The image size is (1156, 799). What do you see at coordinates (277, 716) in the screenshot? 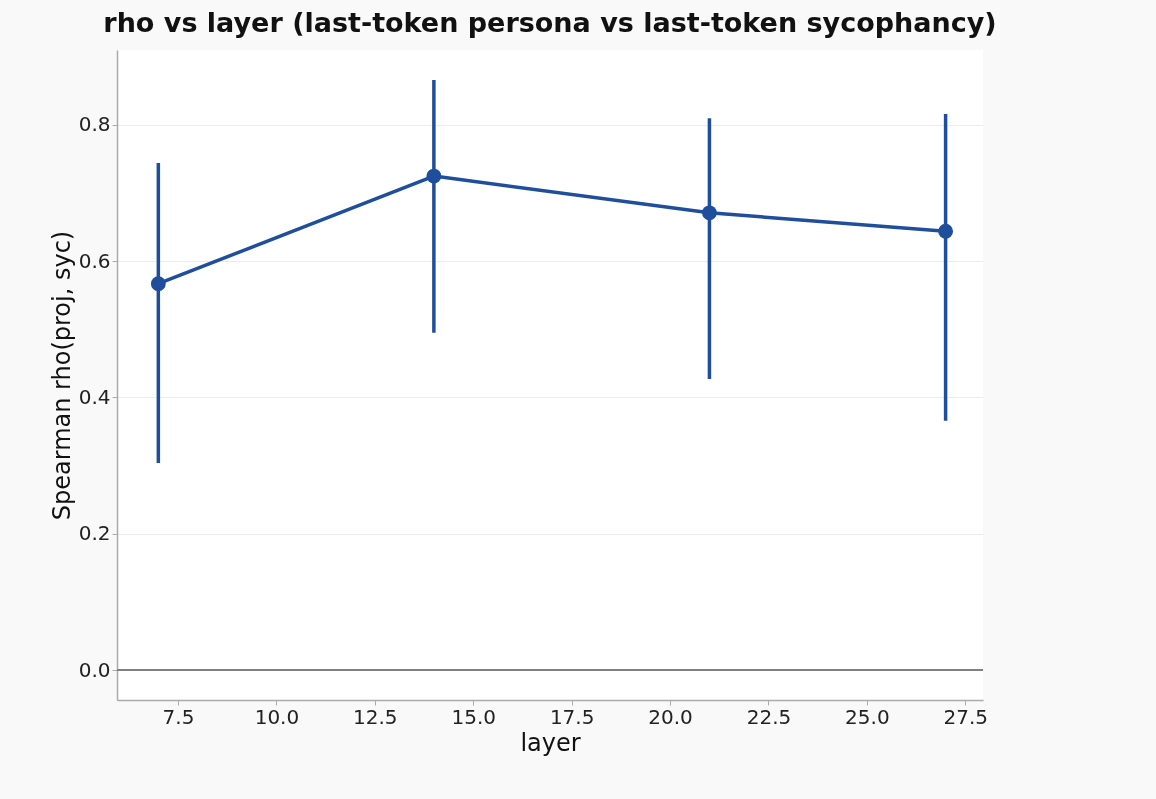
I see `x-tick-label: 10.0` at bounding box center [277, 716].